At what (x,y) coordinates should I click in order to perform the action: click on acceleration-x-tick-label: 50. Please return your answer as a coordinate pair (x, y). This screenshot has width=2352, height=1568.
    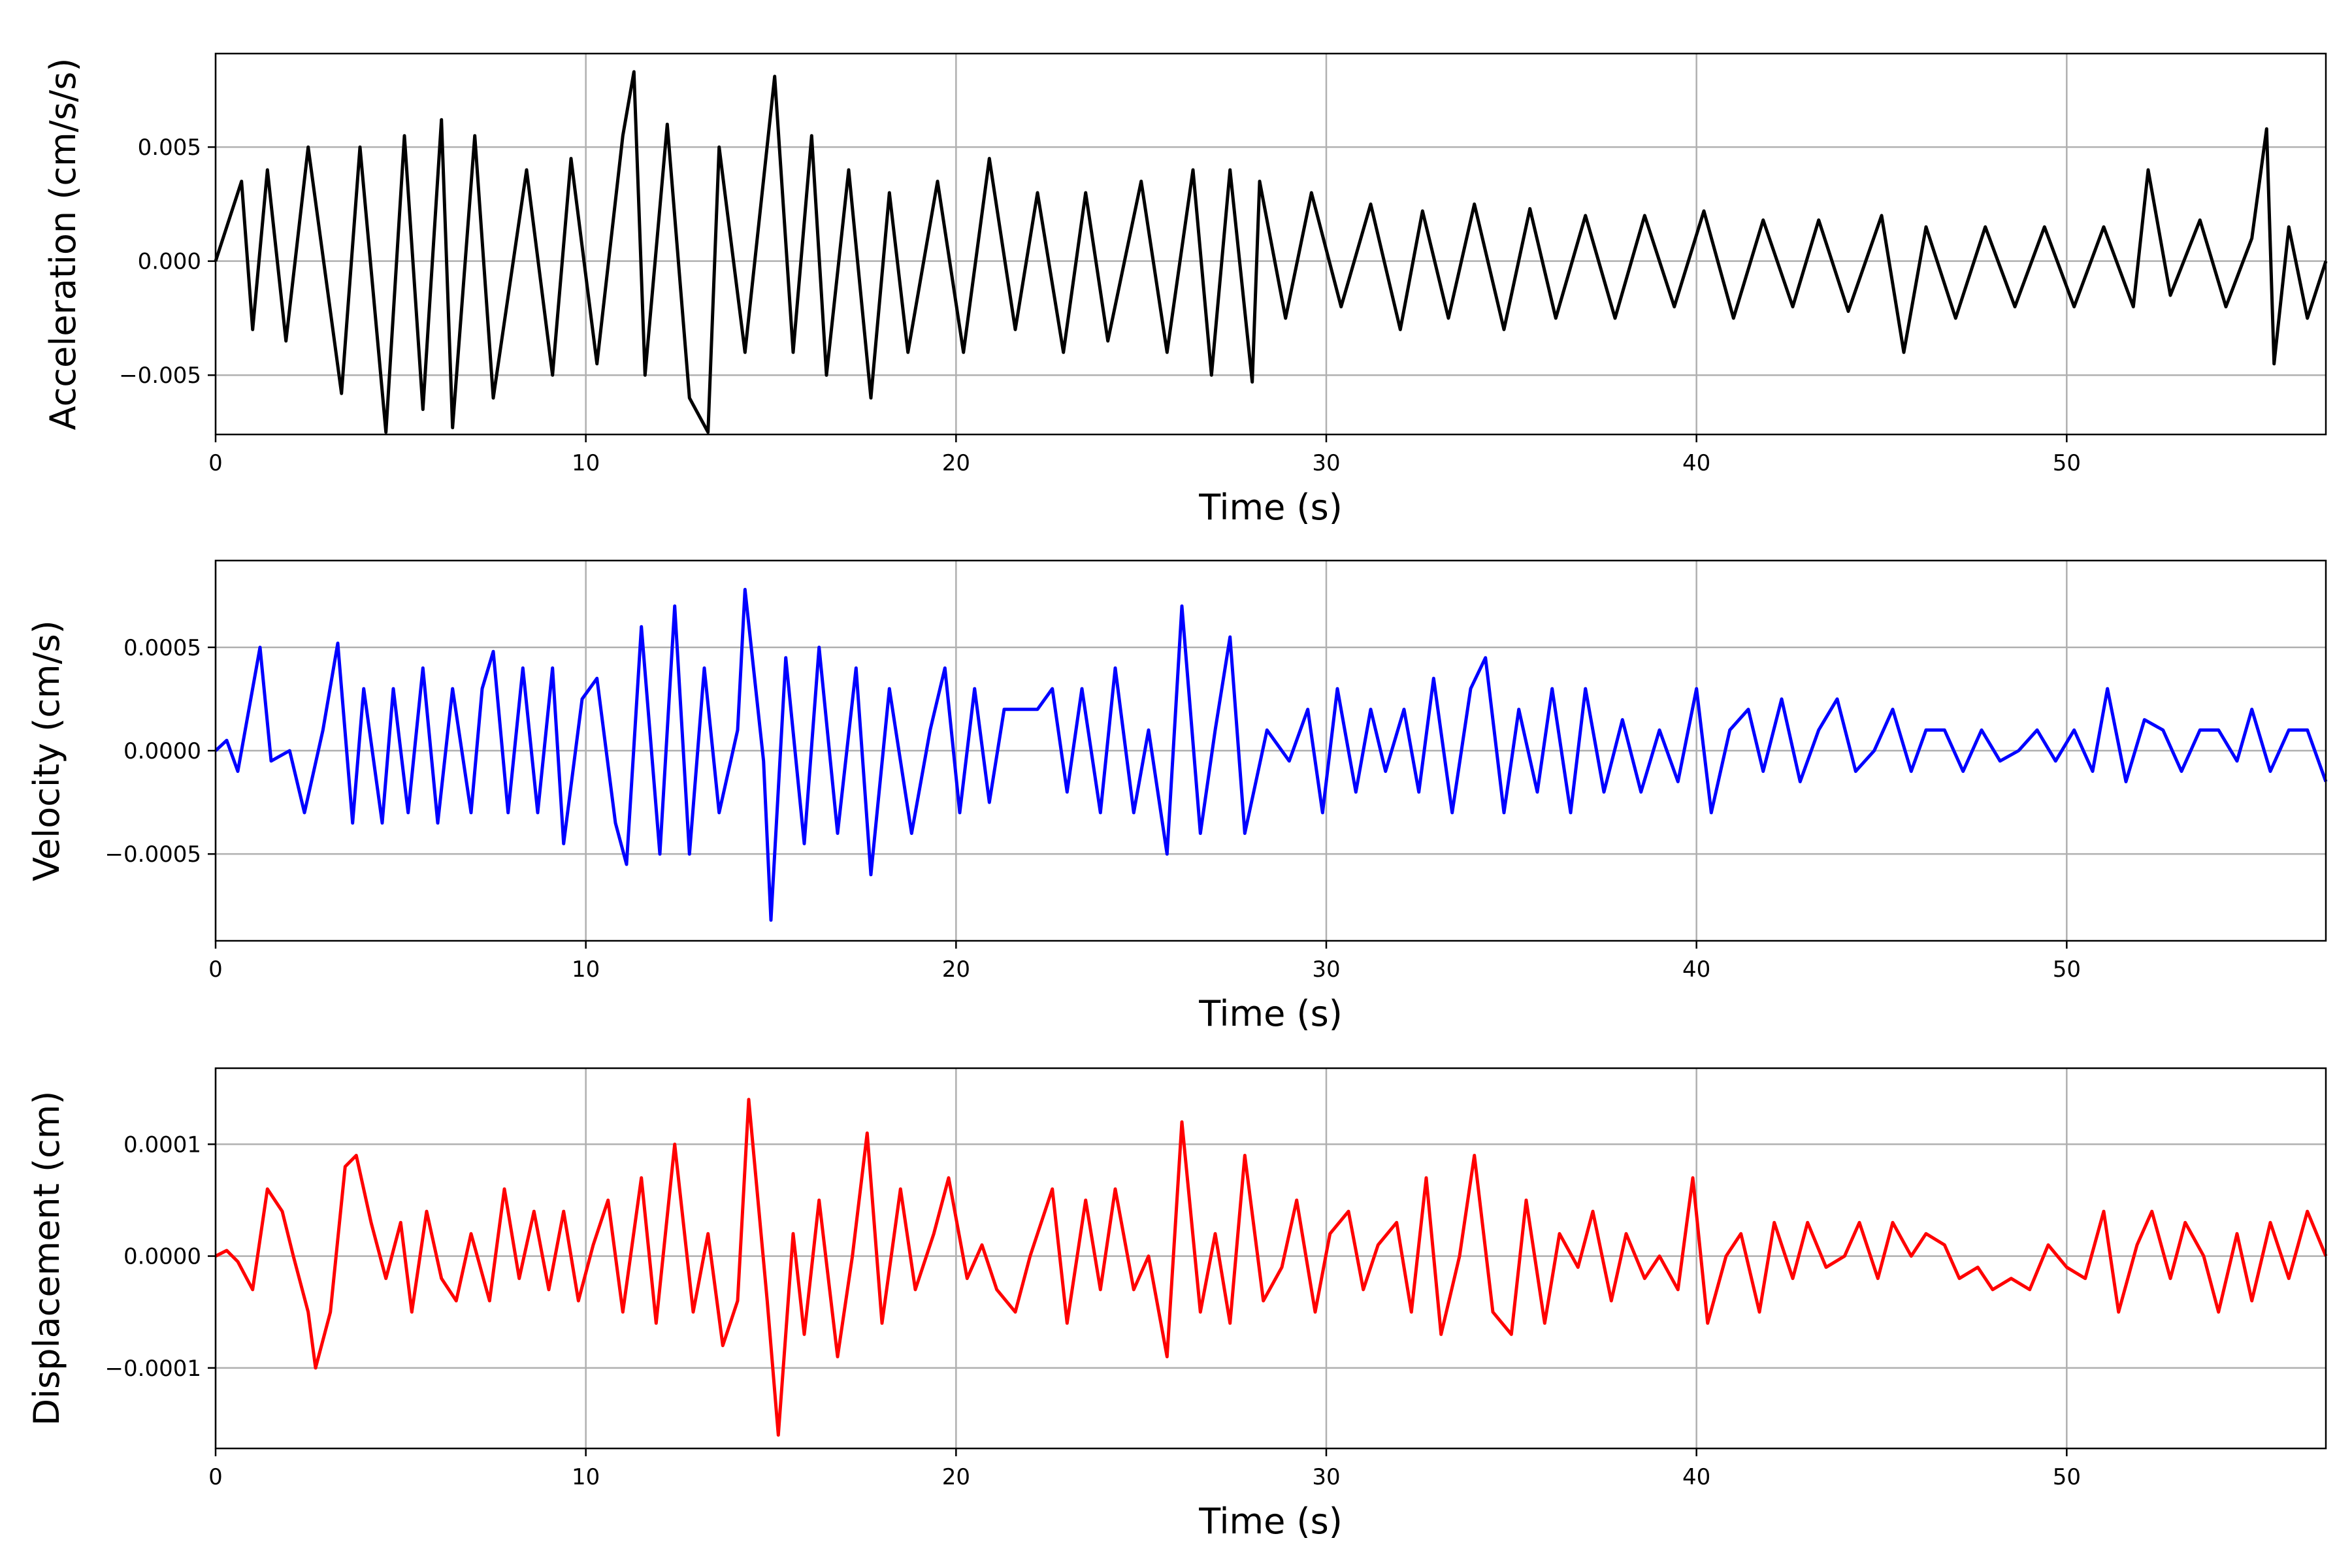
    Looking at the image, I should click on (2067, 463).